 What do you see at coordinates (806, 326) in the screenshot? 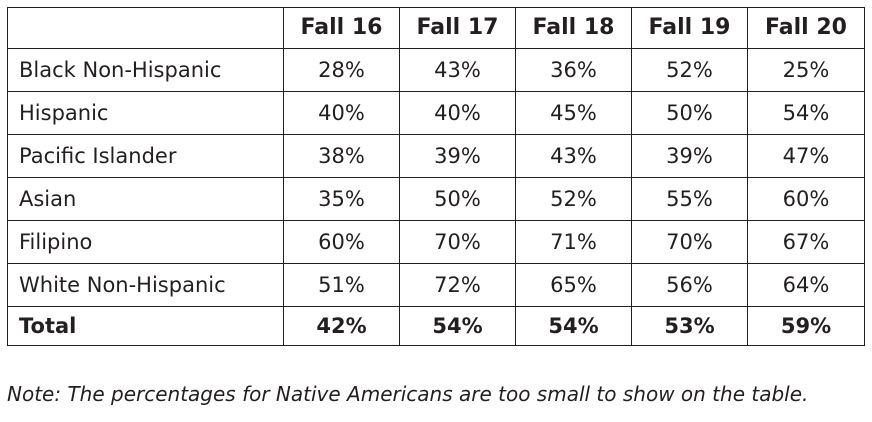
I see `total-cell: 59%` at bounding box center [806, 326].